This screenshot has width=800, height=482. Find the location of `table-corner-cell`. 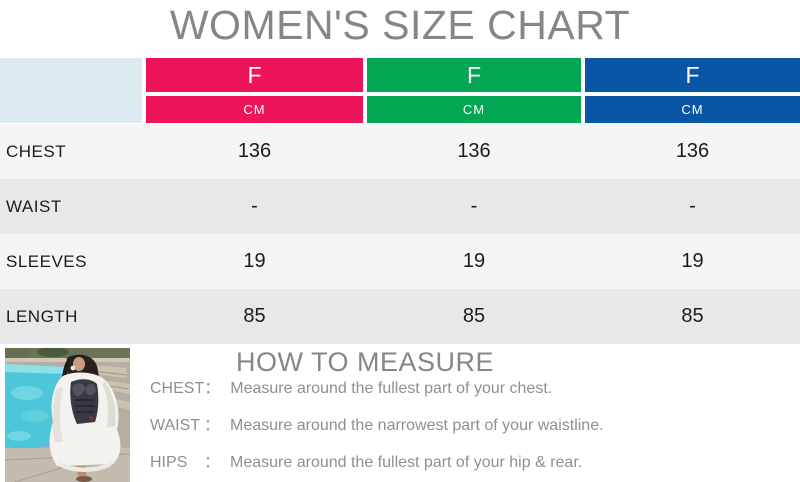

table-corner-cell is located at coordinates (71, 90).